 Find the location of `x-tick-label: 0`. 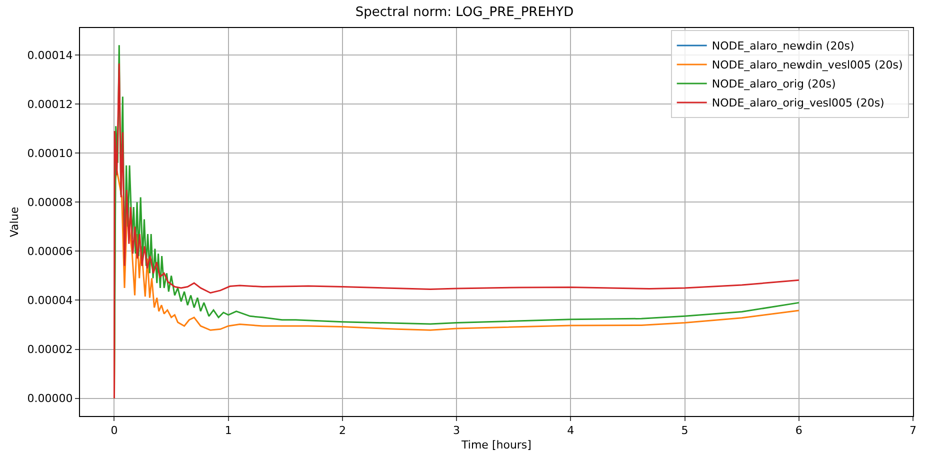

x-tick-label: 0 is located at coordinates (114, 431).